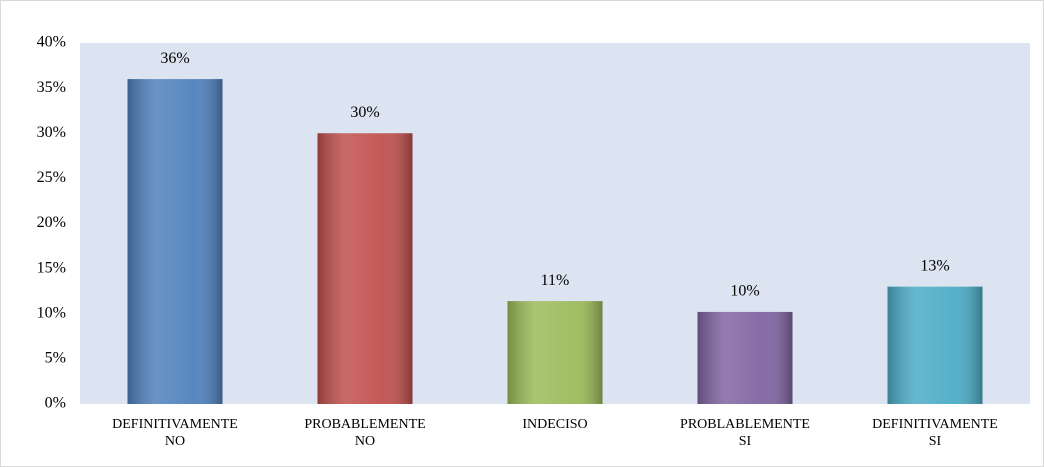  What do you see at coordinates (51, 222) in the screenshot?
I see `y-tick-label: 20%` at bounding box center [51, 222].